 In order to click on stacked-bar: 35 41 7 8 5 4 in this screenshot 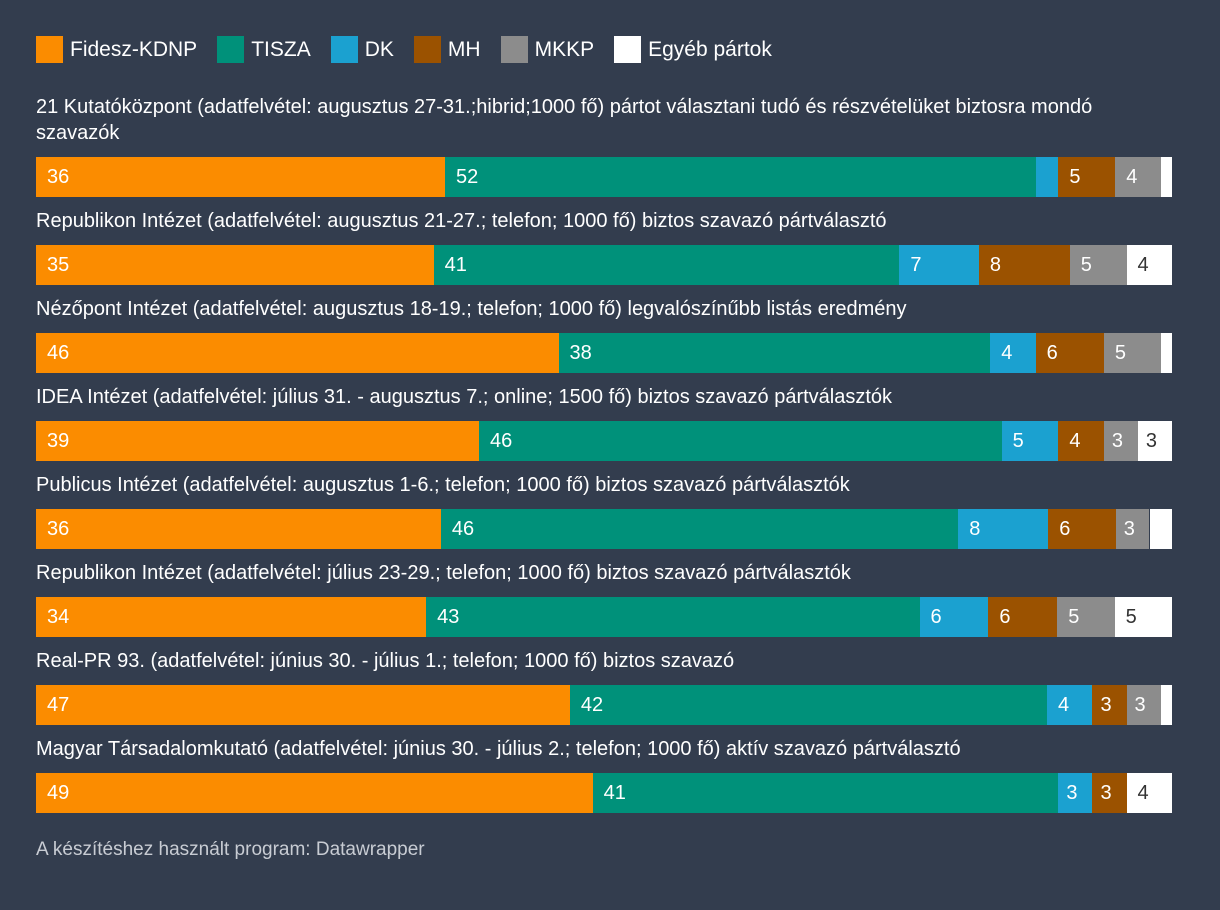, I will do `click(604, 265)`.